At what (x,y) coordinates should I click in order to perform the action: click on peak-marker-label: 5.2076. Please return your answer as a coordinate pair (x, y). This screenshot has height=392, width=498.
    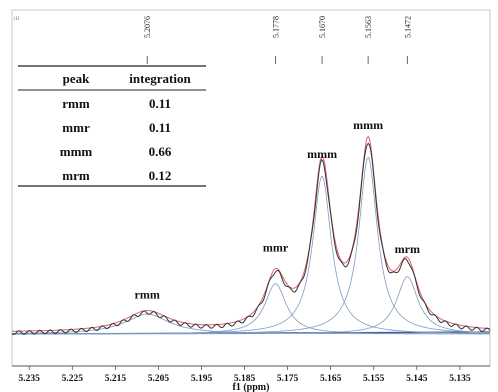
    Looking at the image, I should click on (147, 27).